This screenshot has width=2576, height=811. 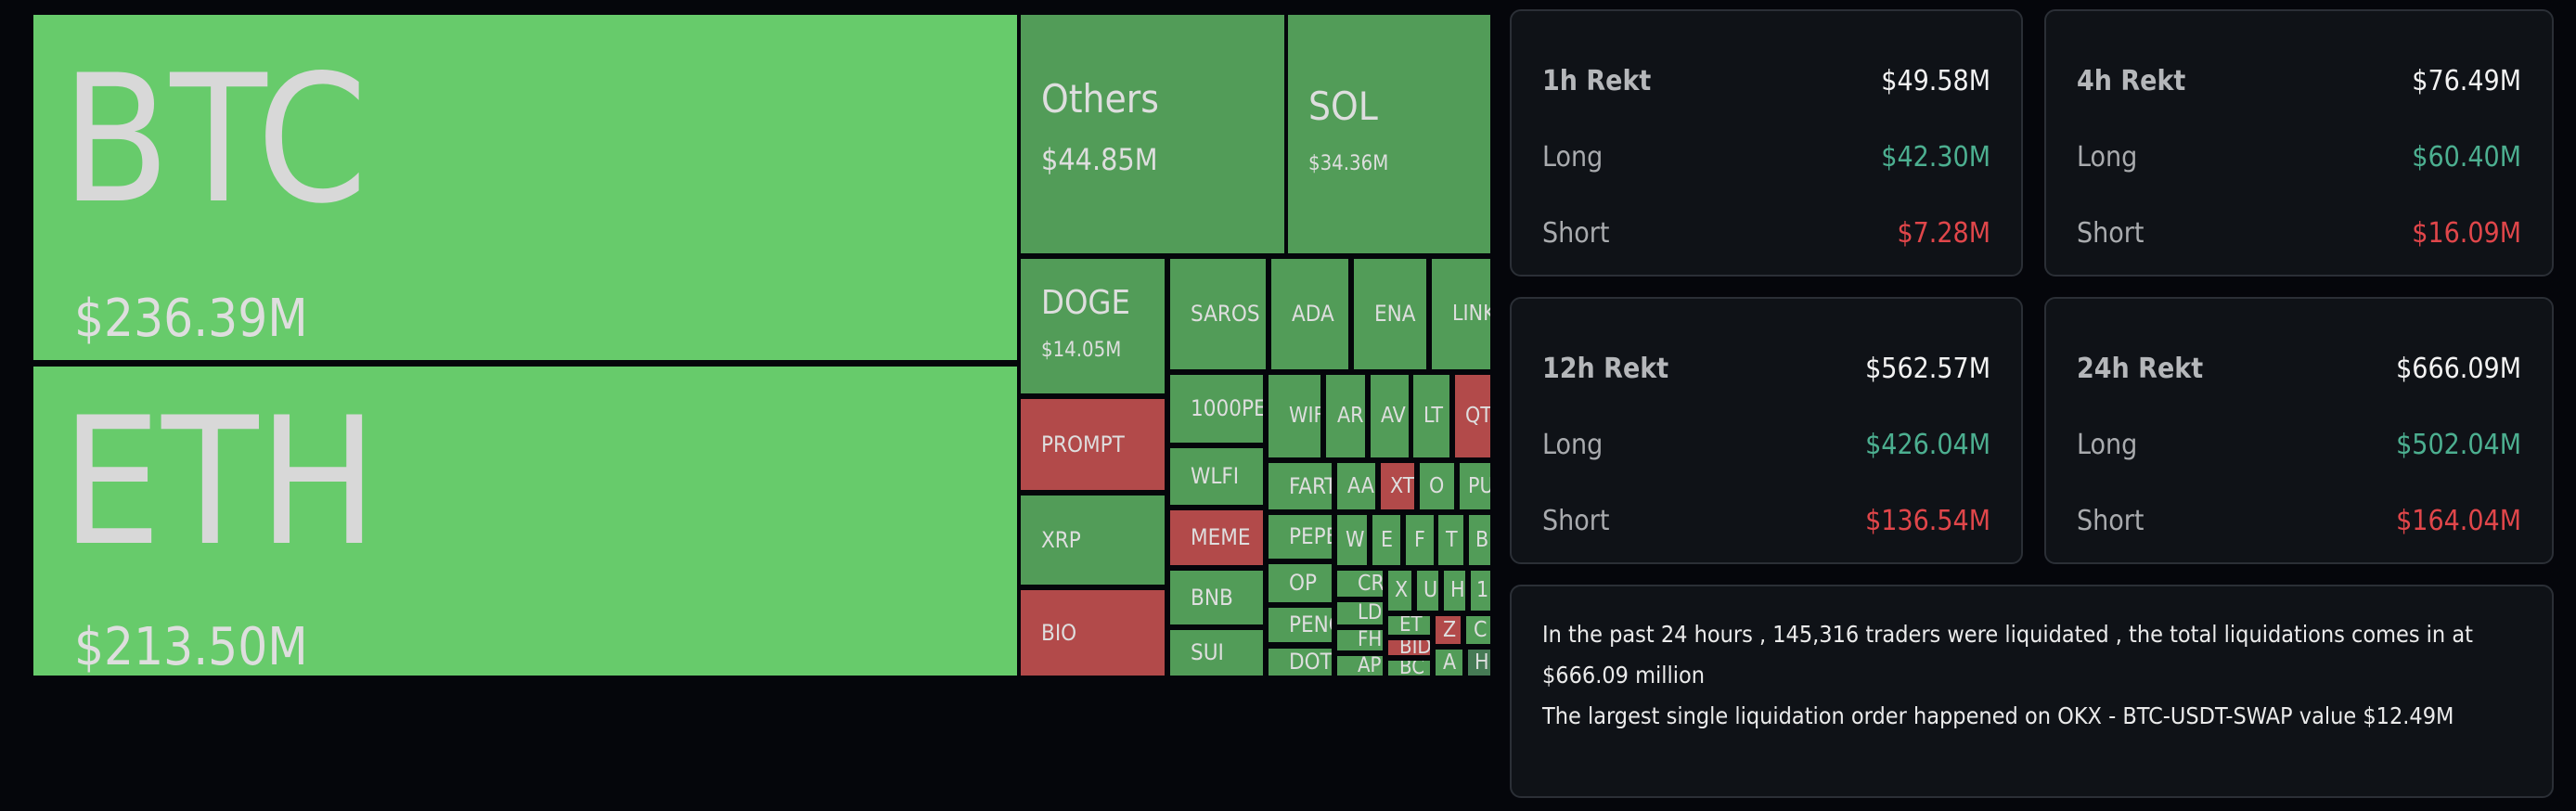 What do you see at coordinates (1409, 647) in the screenshot?
I see `treemap-tile-bid: BID` at bounding box center [1409, 647].